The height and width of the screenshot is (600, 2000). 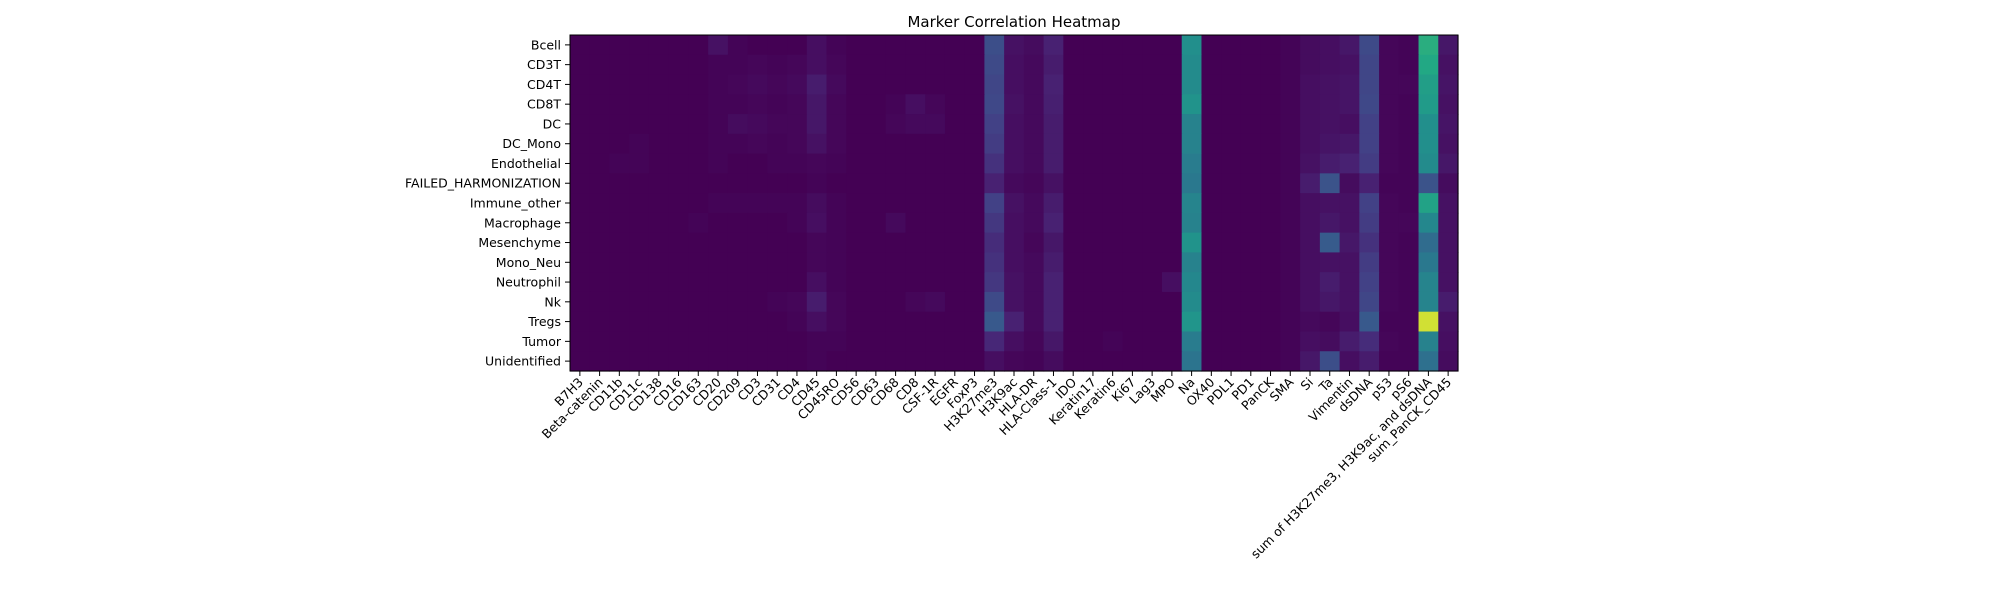 I want to click on chart-title: Marker Correlation Heatmap, so click(x=1013, y=22).